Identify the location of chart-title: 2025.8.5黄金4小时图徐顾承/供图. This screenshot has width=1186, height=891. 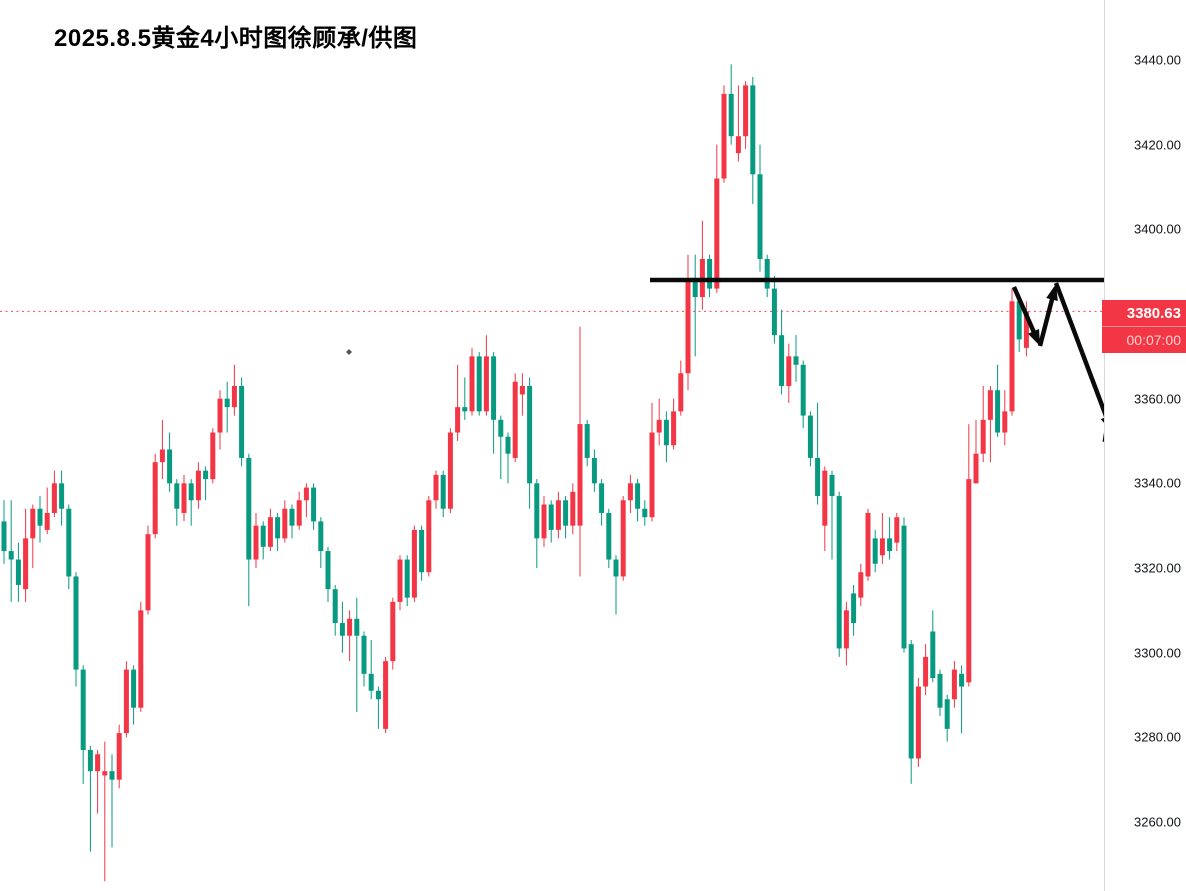
(236, 38).